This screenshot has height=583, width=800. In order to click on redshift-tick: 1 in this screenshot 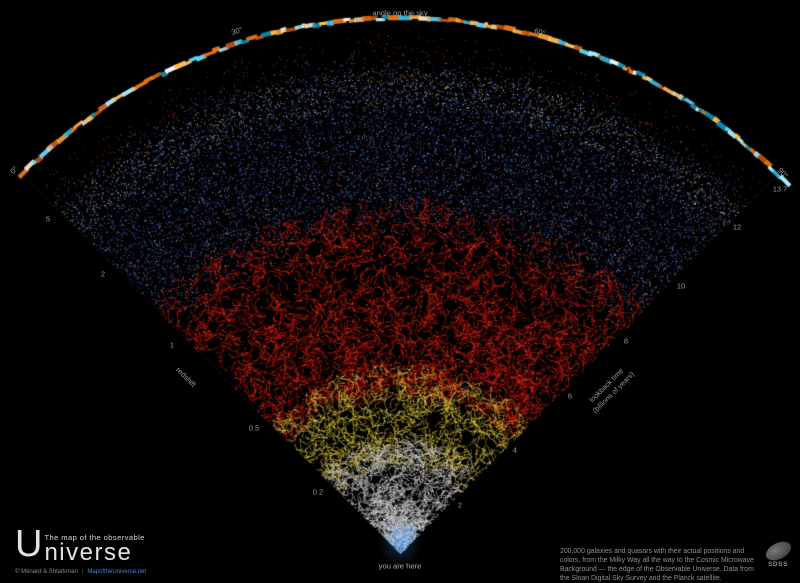, I will do `click(172, 345)`.